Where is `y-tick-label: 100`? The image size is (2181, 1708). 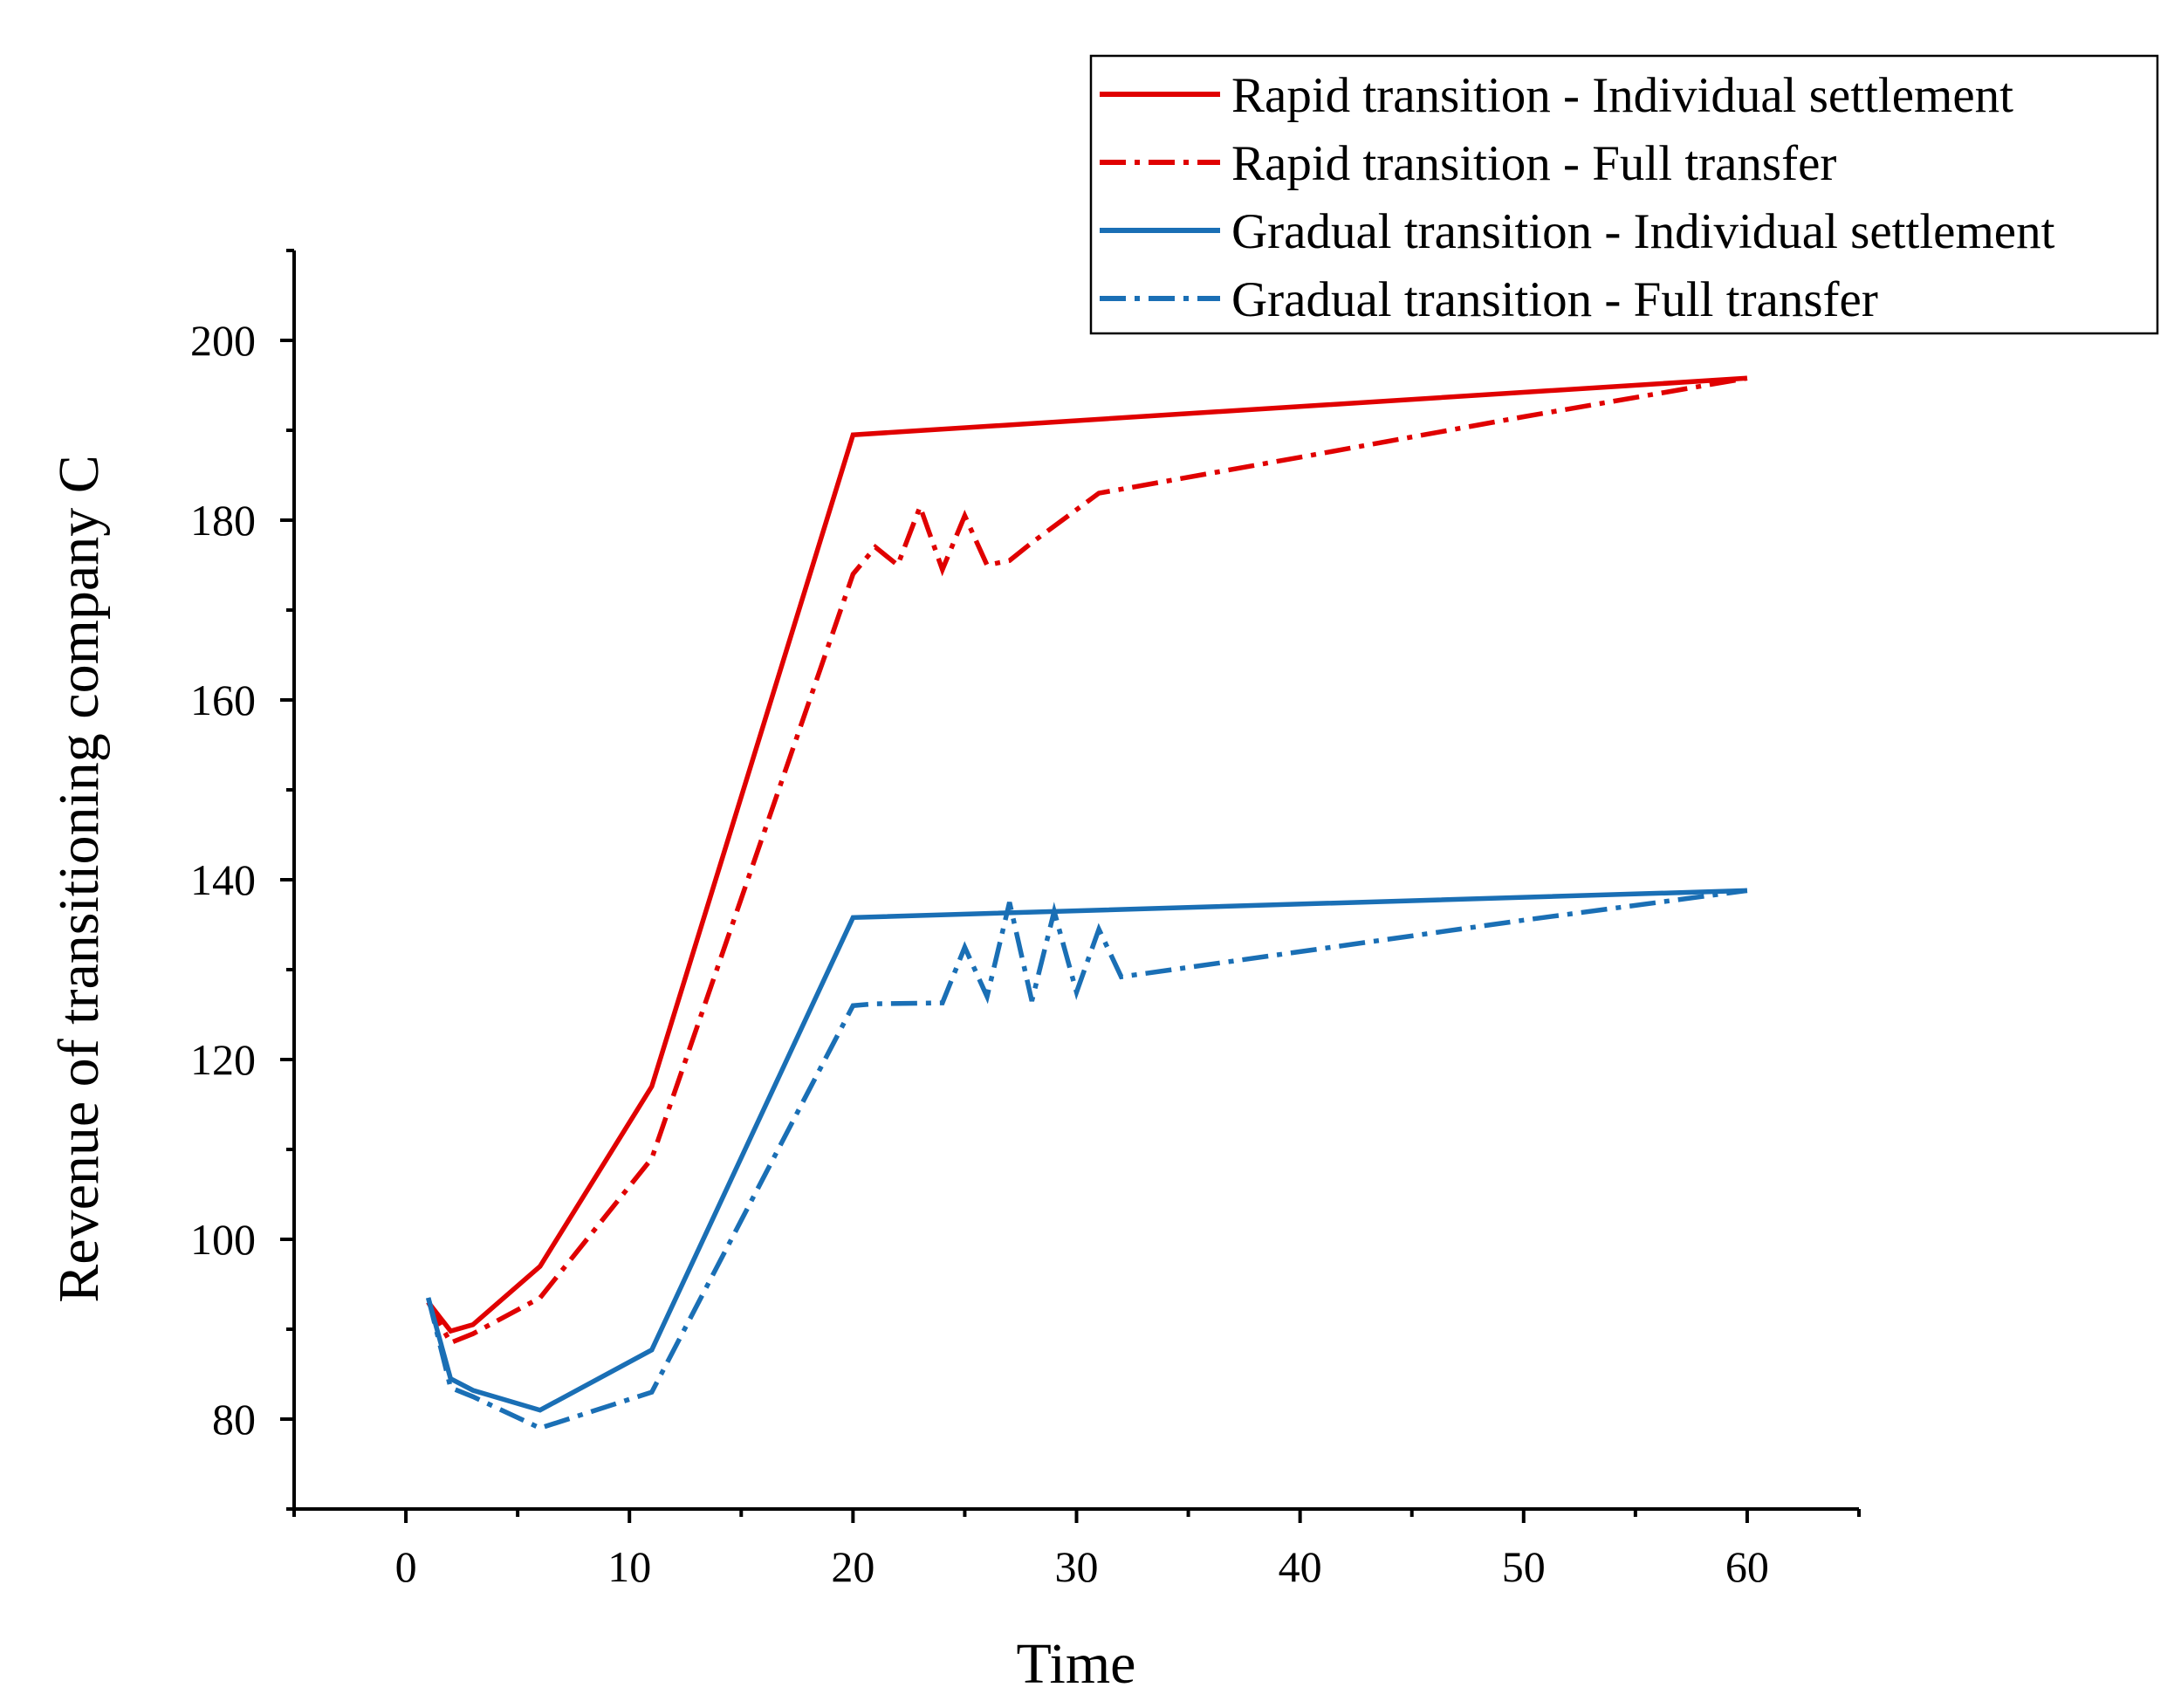
y-tick-label: 100 is located at coordinates (223, 1239).